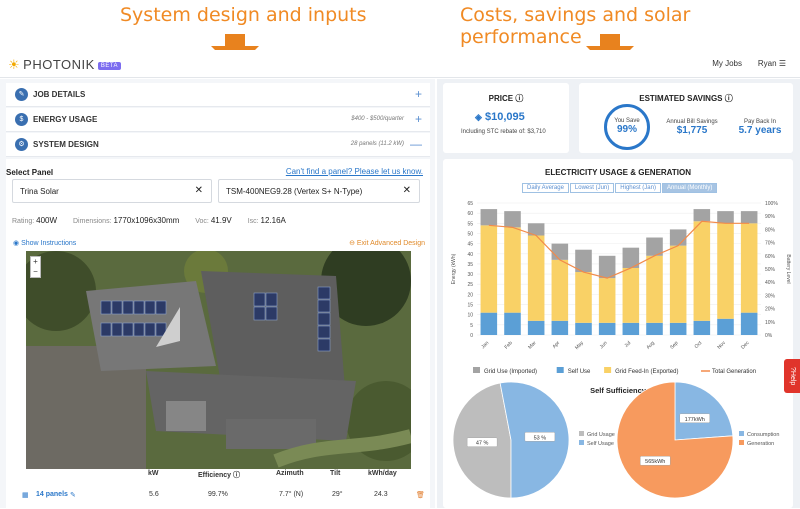 Image resolution: width=800 pixels, height=509 pixels. I want to click on tag-icon: ◈, so click(478, 117).